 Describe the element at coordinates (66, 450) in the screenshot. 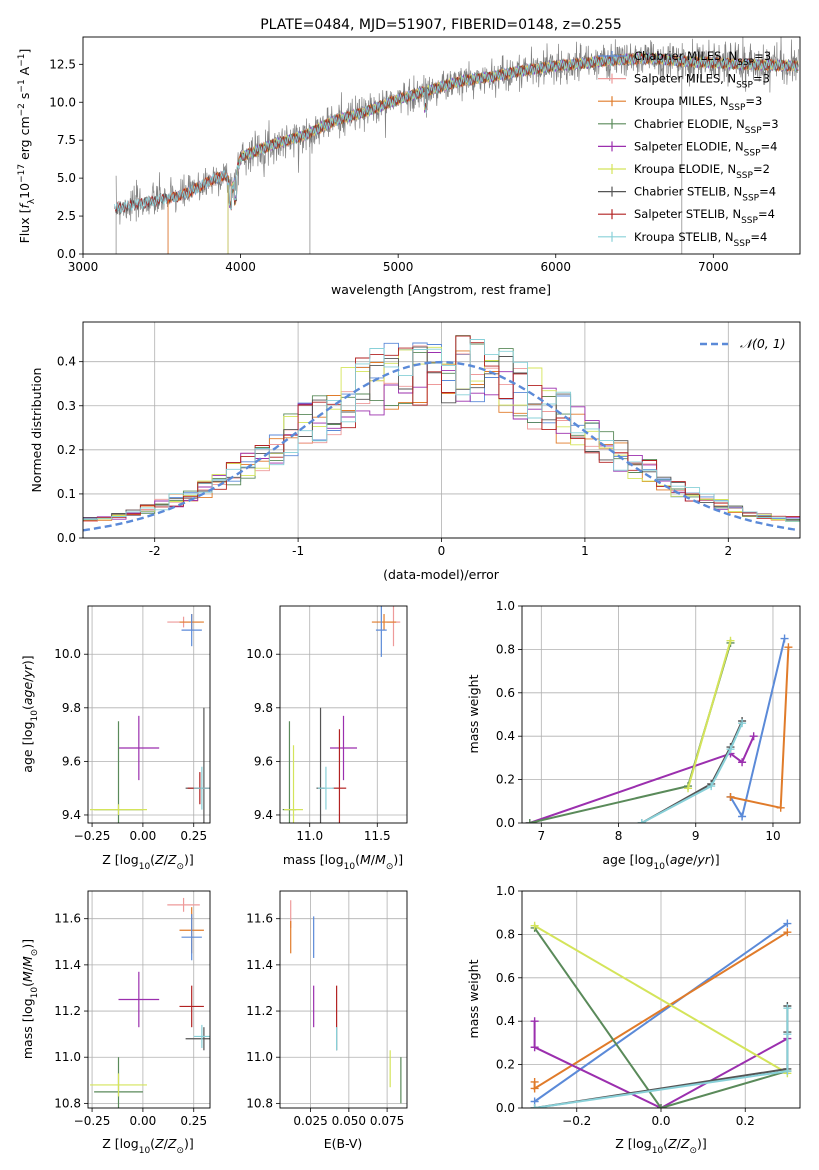

I see `y-tick-label: 0.2` at that location.